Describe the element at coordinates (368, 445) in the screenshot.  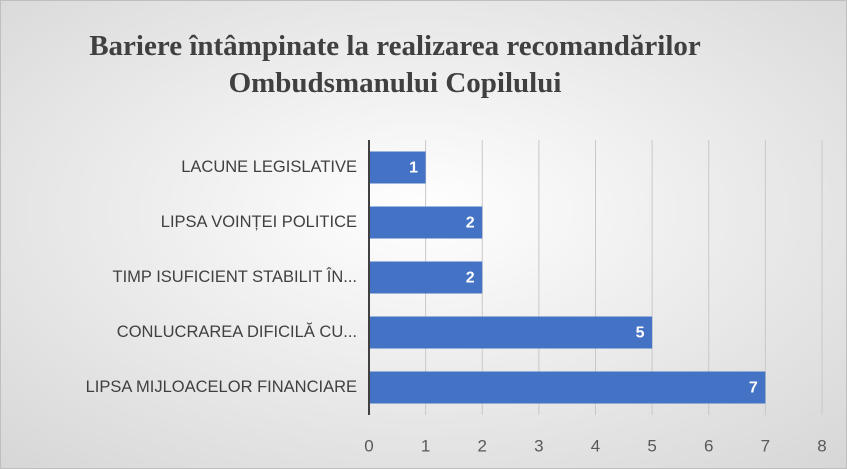
I see `x-tick-label: 0` at that location.